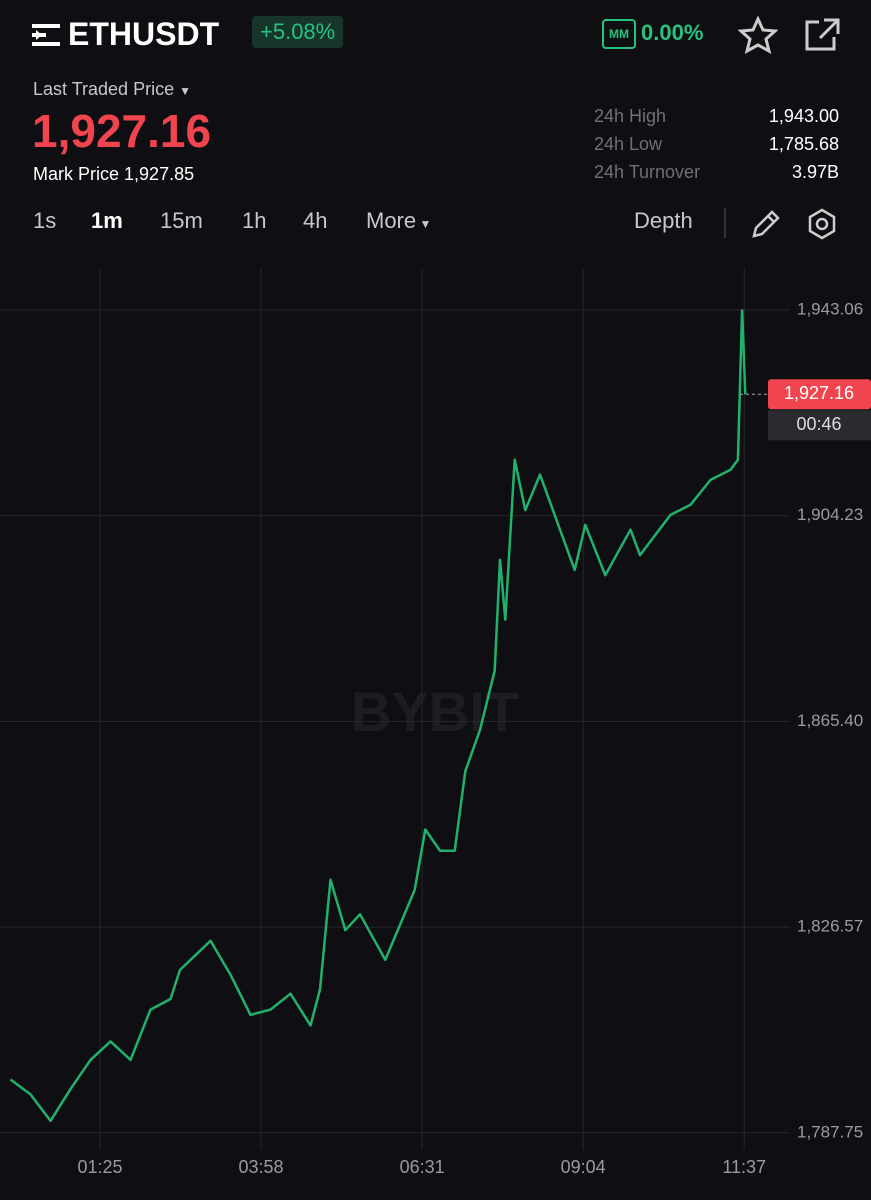 The width and height of the screenshot is (871, 1200). What do you see at coordinates (159, 174) in the screenshot?
I see `mark-price-value: 1,927.85` at bounding box center [159, 174].